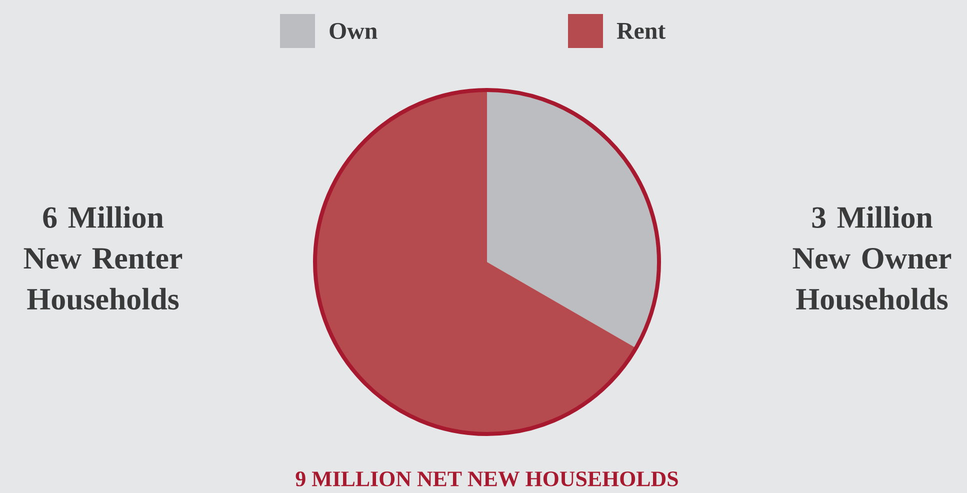 This screenshot has width=967, height=493. Describe the element at coordinates (487, 479) in the screenshot. I see `text: 9 MILLION NET NEW HOUSEHOLDS` at that location.